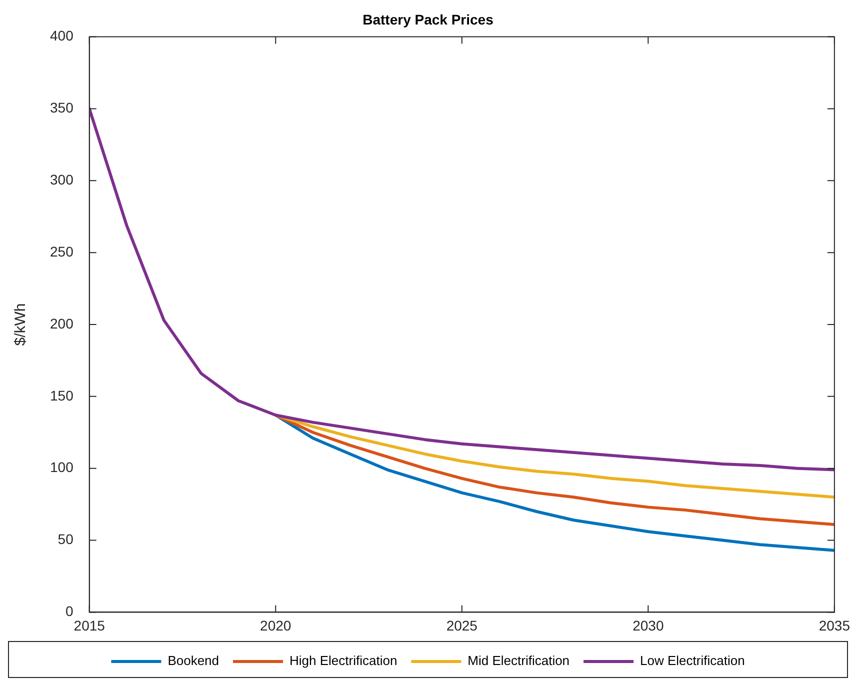 The width and height of the screenshot is (864, 691). I want to click on y-tick-label: 50, so click(66, 539).